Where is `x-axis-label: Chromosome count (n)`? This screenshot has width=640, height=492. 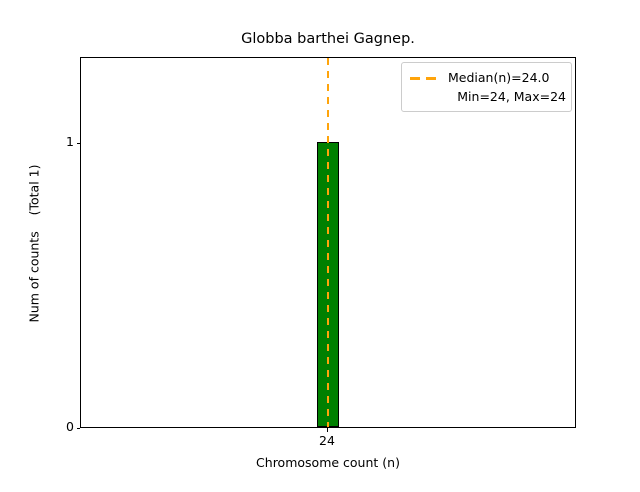
x-axis-label: Chromosome count (n) is located at coordinates (328, 462).